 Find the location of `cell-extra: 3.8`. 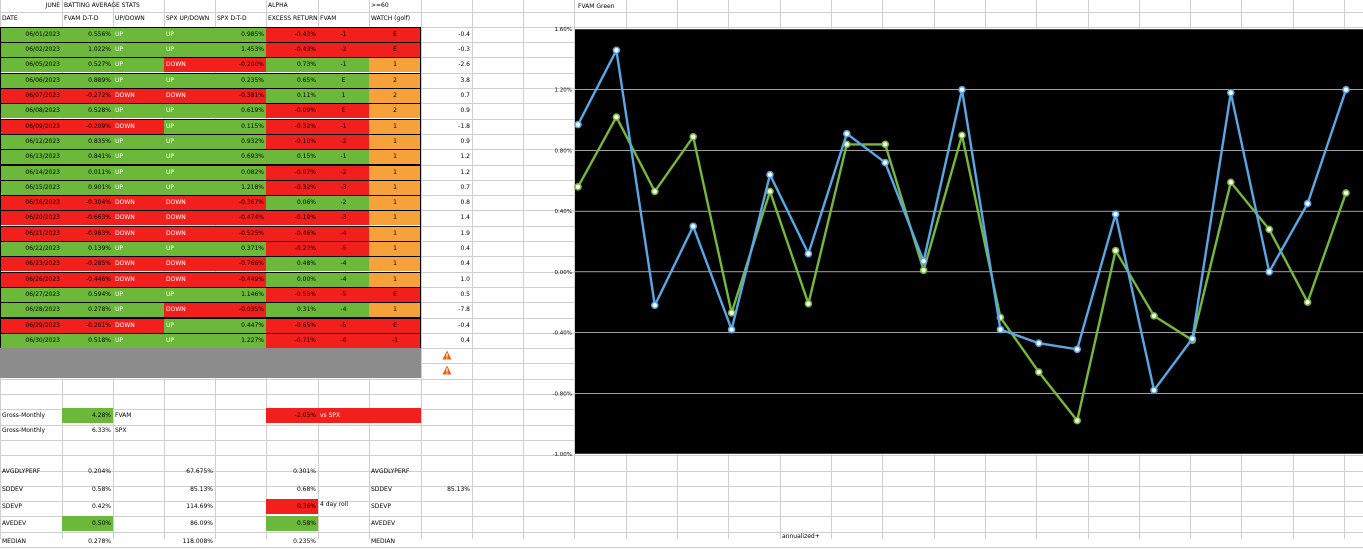

cell-extra: 3.8 is located at coordinates (465, 80).